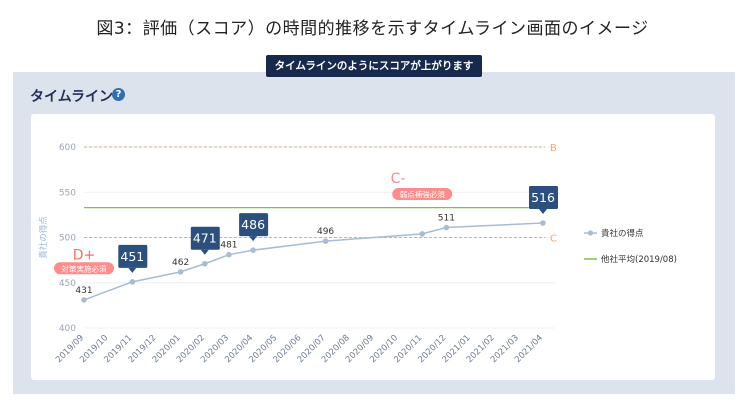 This screenshot has width=745, height=411. What do you see at coordinates (622, 233) in the screenshot?
I see `legend-score-label: 貴社の得点` at bounding box center [622, 233].